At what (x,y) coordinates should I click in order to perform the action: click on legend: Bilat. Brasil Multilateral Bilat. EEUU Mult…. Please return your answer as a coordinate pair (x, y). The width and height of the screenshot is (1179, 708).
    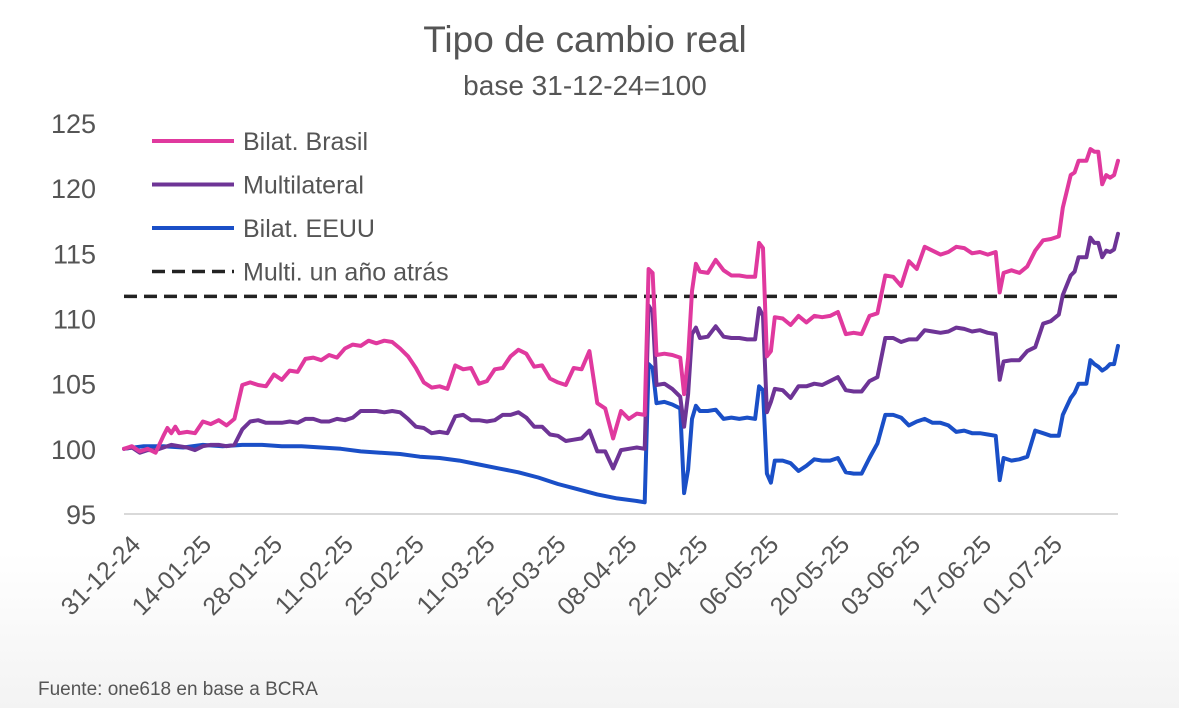
    Looking at the image, I should click on (300, 207).